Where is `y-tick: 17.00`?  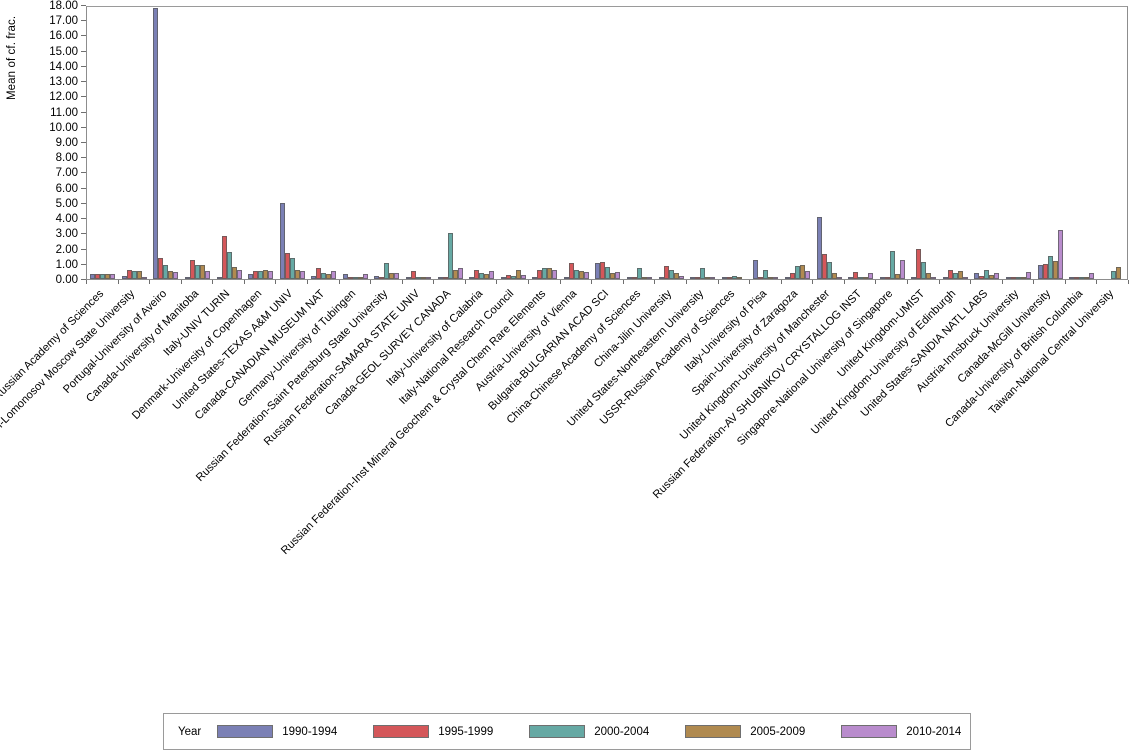
y-tick: 17.00 is located at coordinates (43, 24).